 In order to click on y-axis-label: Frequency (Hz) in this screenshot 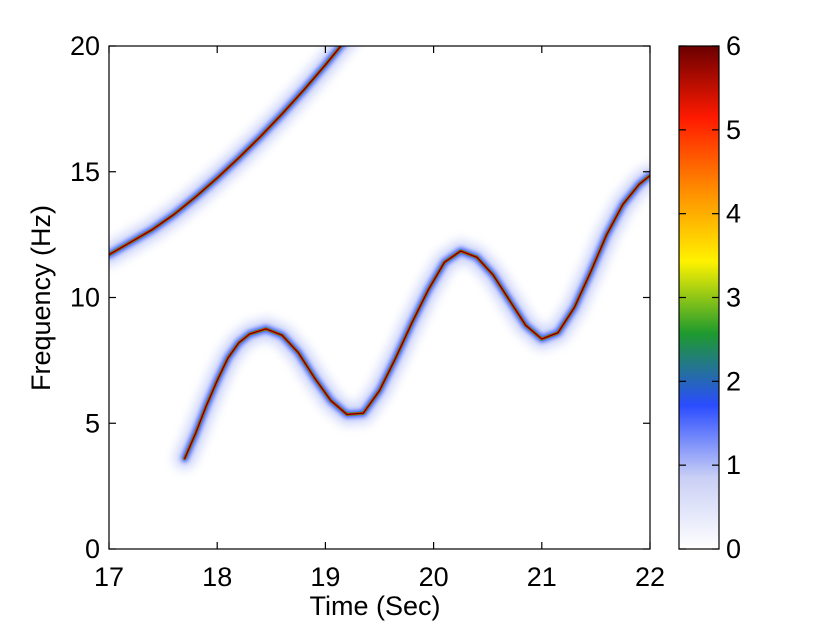, I will do `click(41, 298)`.